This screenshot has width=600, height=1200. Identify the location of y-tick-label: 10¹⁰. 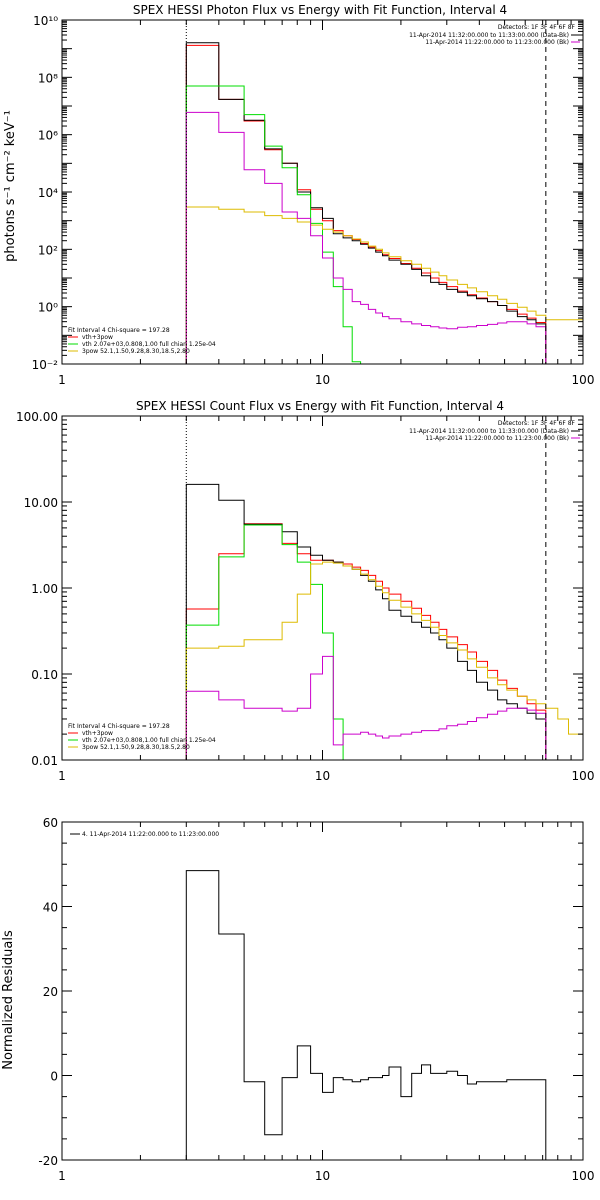
(45, 21).